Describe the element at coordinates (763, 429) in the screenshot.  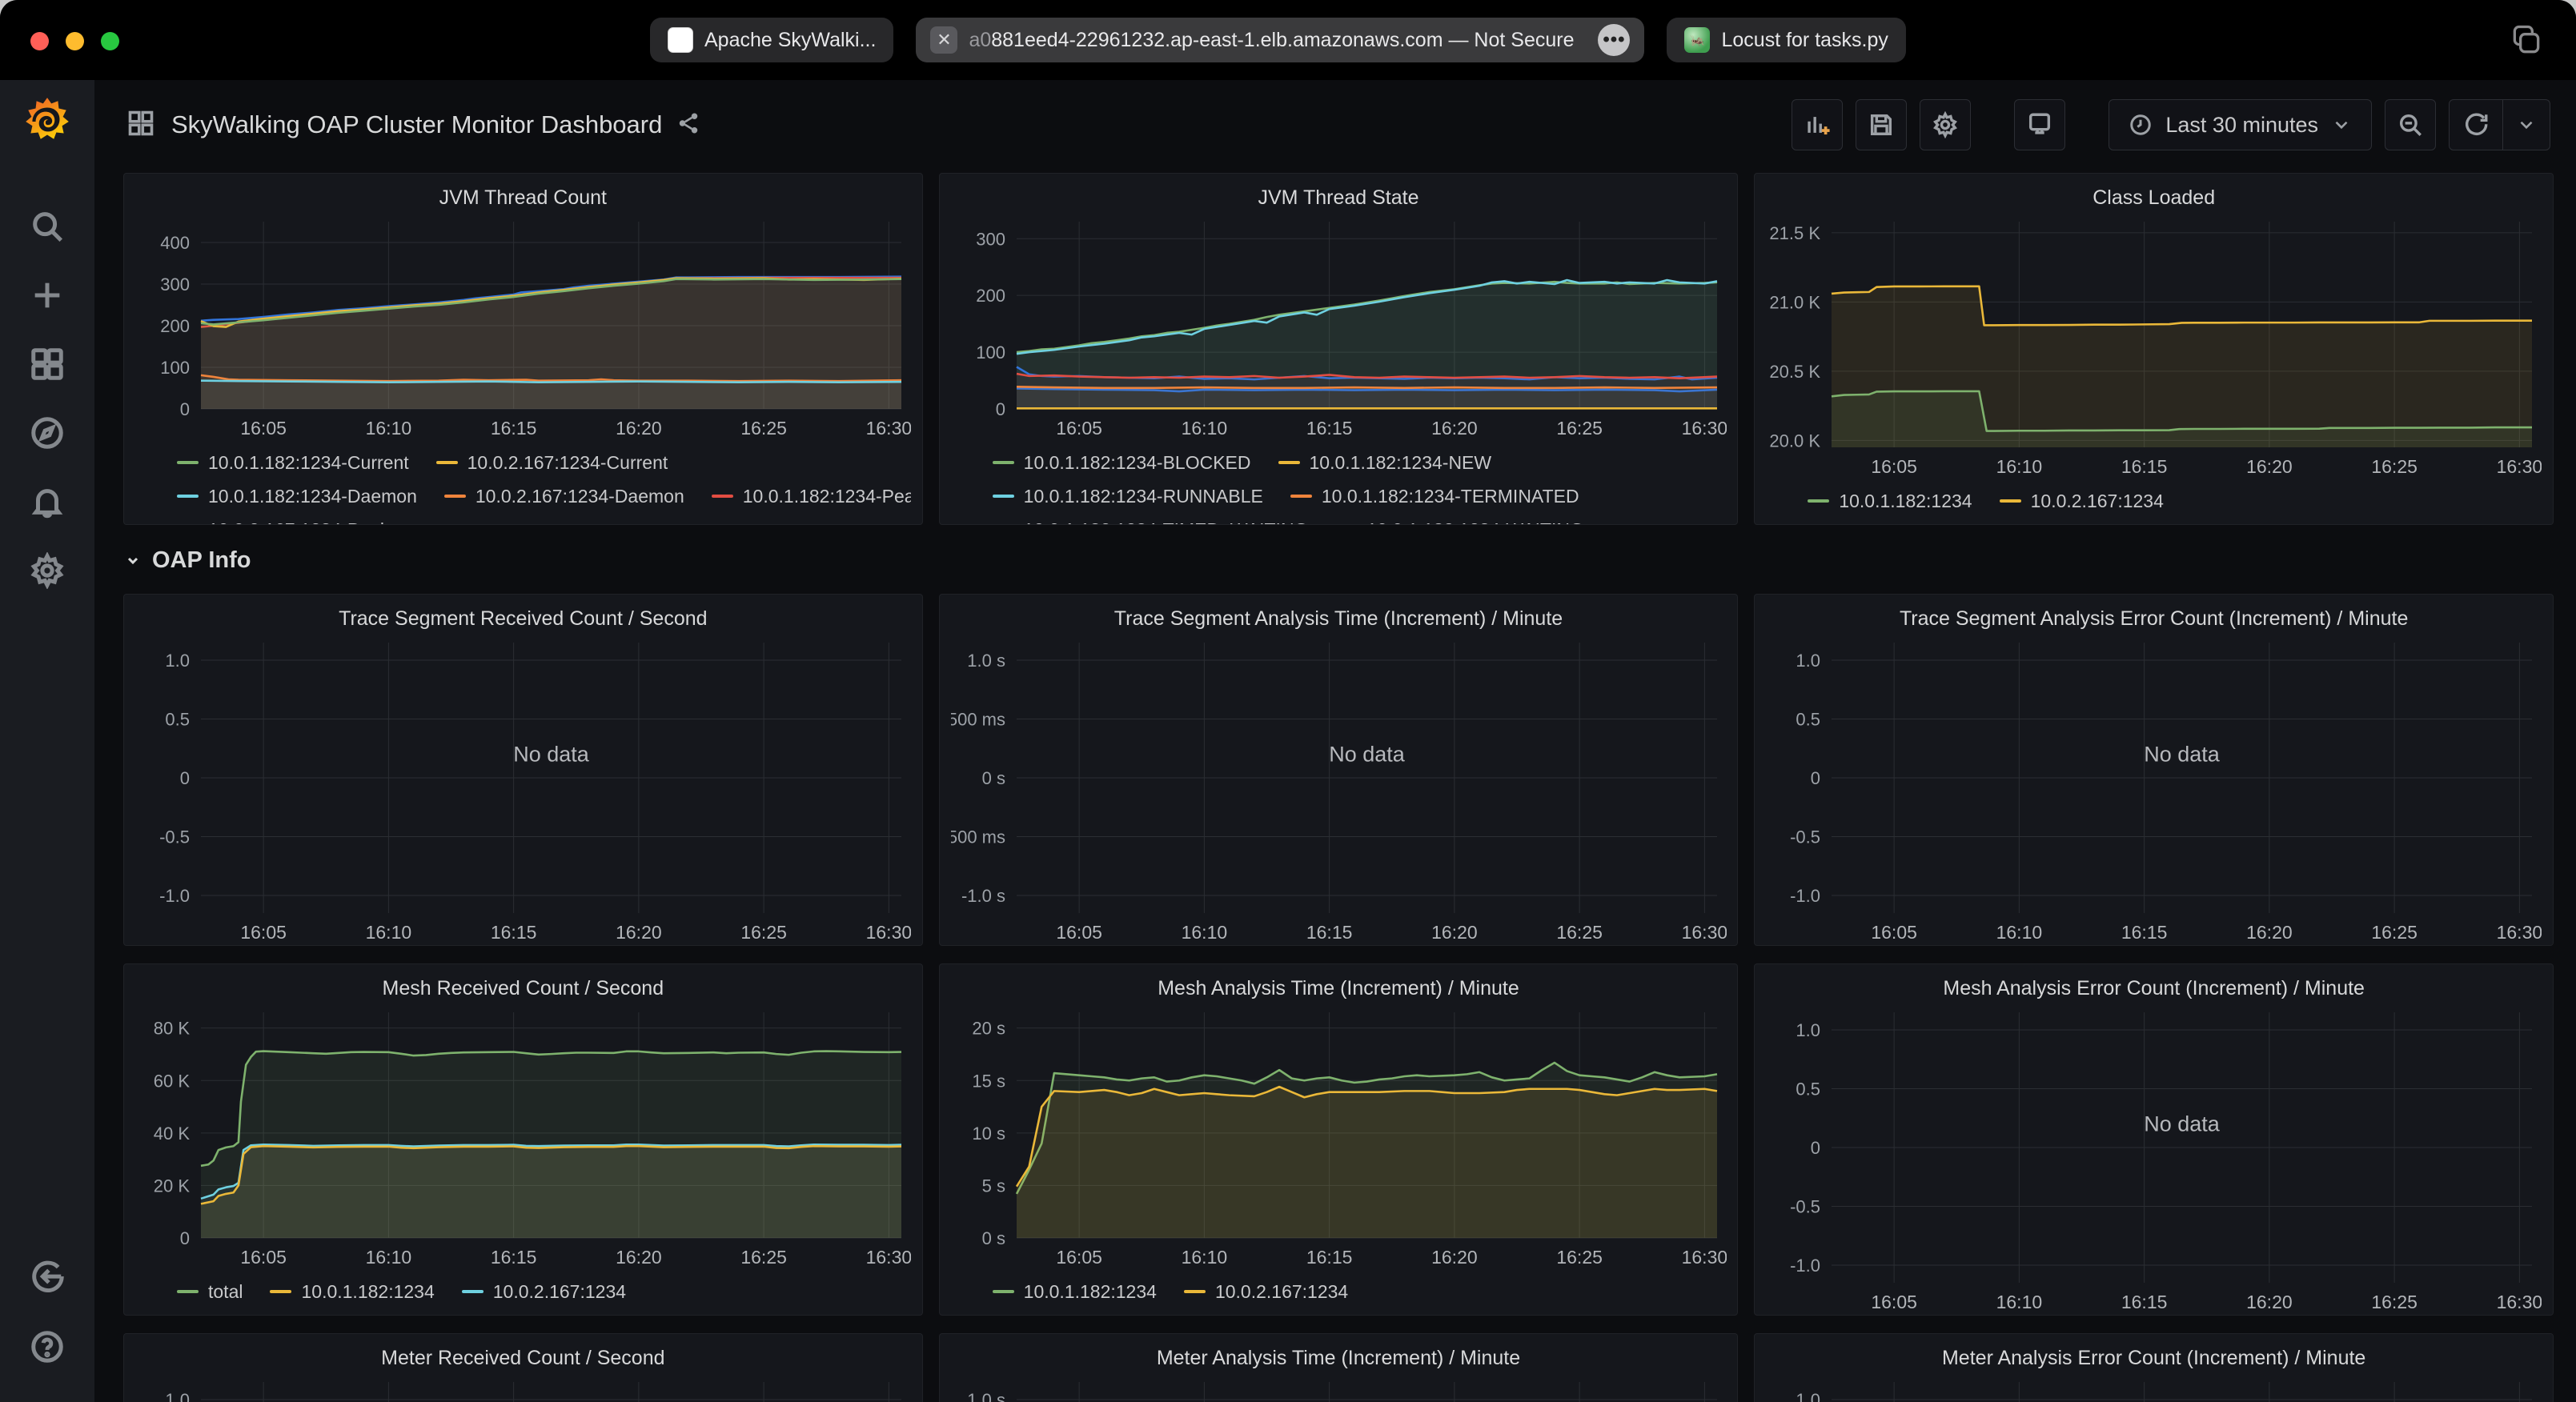
I see `svg-text: 16:25` at that location.